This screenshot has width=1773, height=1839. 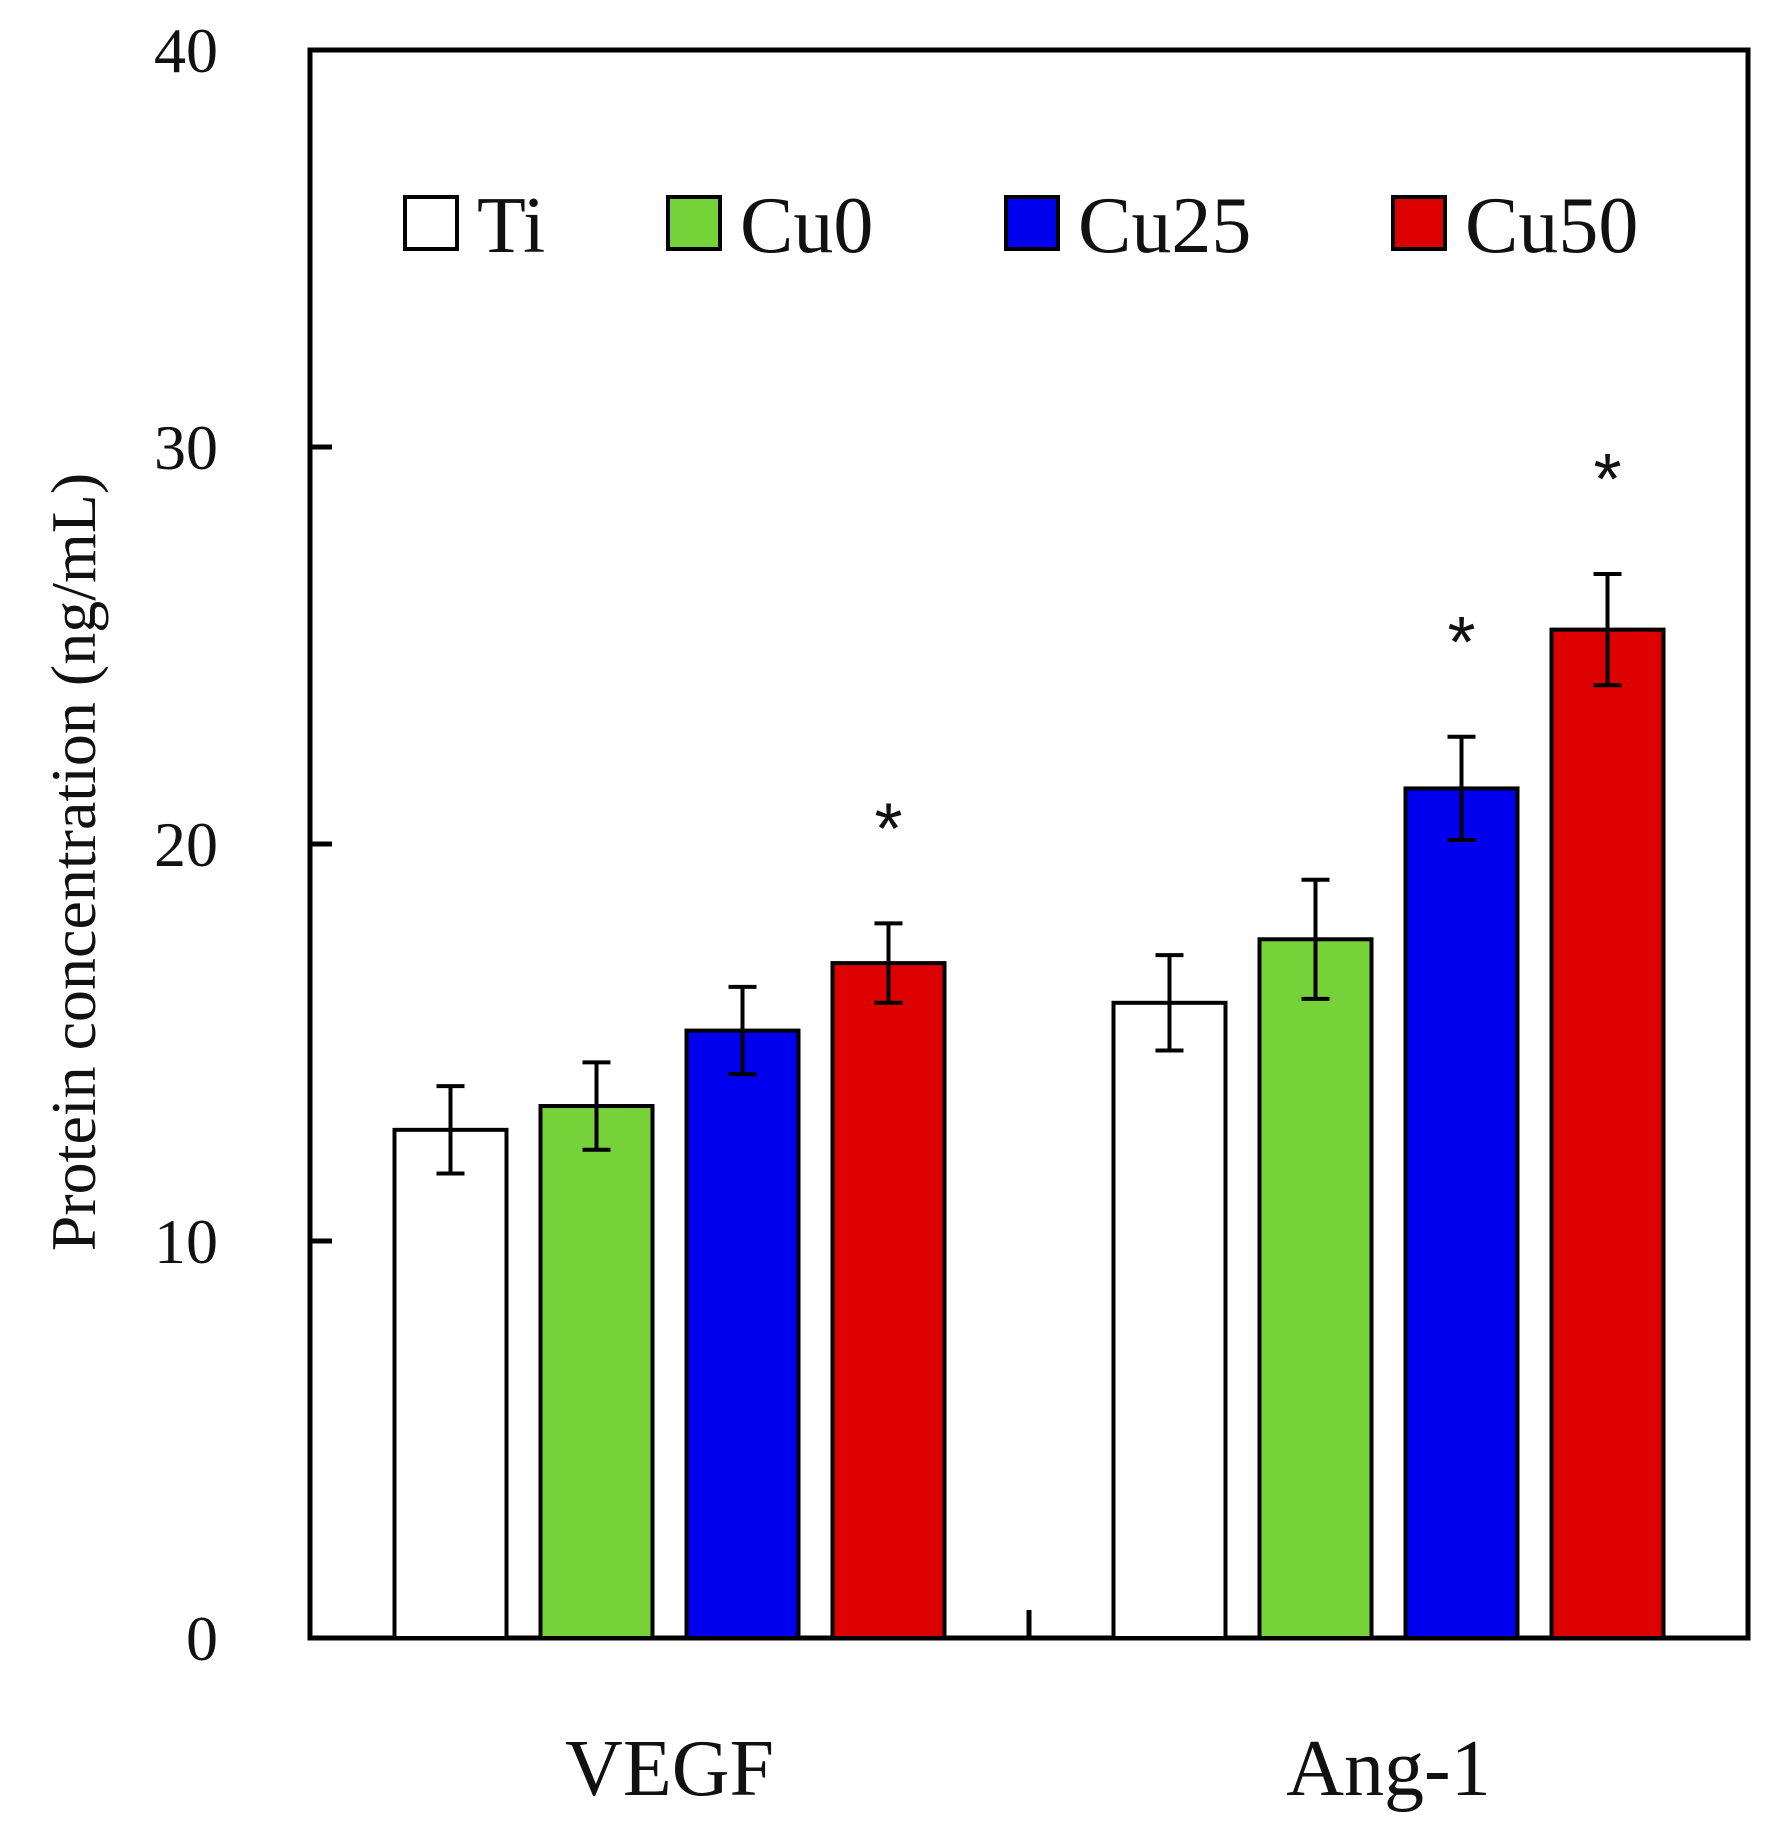 I want to click on y-tick-label: 10, so click(x=186, y=1241).